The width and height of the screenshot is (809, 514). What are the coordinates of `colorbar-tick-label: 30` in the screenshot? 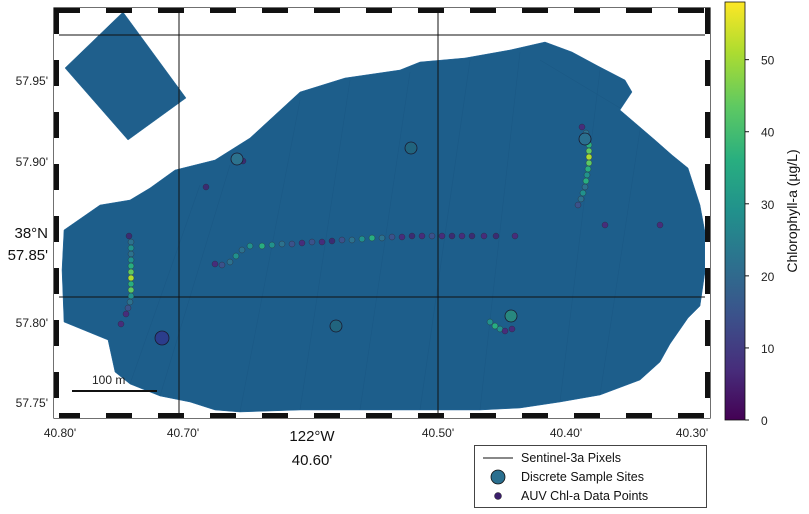 It's located at (768, 205).